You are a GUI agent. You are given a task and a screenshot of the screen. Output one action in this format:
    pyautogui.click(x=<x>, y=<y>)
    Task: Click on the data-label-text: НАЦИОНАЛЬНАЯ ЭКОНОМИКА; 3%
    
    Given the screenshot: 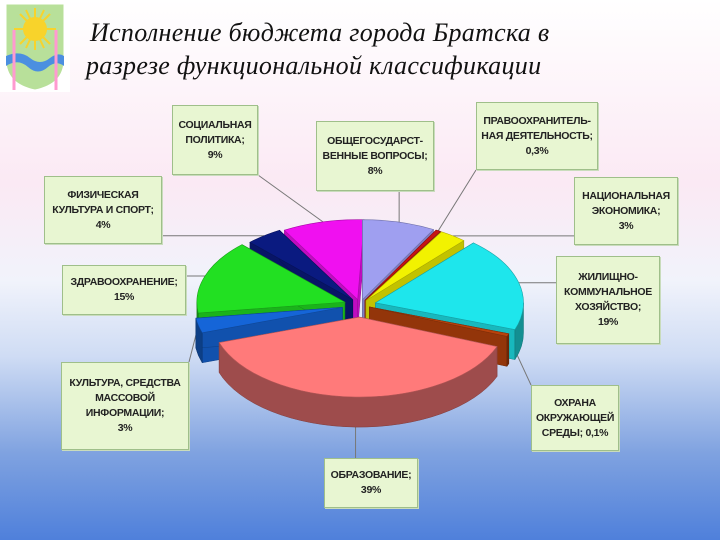 What is the action you would take?
    pyautogui.click(x=626, y=210)
    